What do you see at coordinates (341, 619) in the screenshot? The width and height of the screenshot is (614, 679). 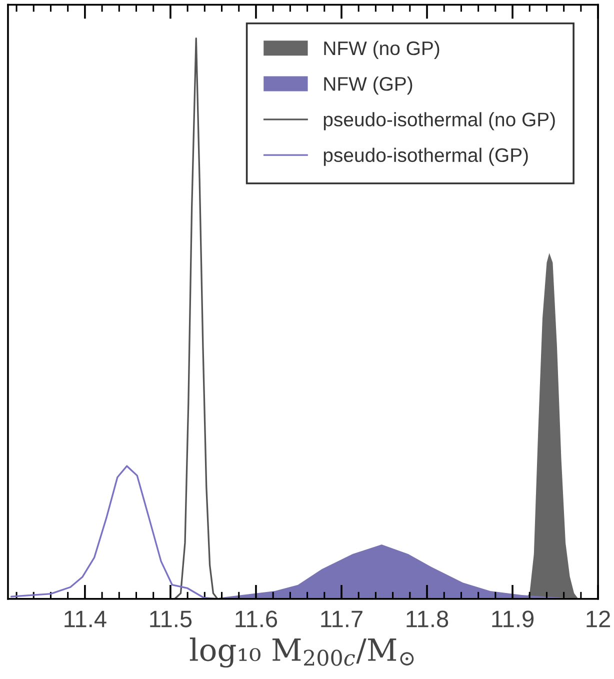 I see `x-tick-label: 11.7` at bounding box center [341, 619].